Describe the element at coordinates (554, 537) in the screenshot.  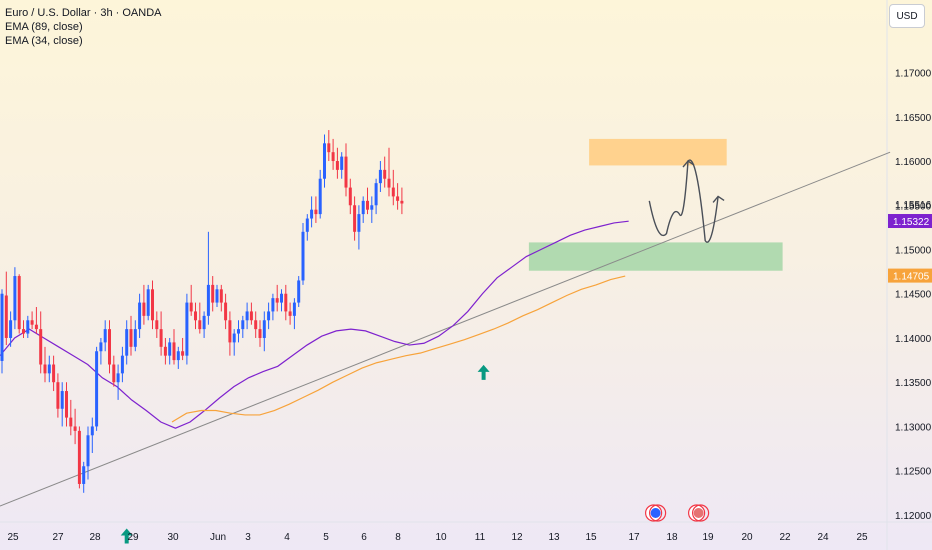
I see `x-tick-label: 13` at that location.